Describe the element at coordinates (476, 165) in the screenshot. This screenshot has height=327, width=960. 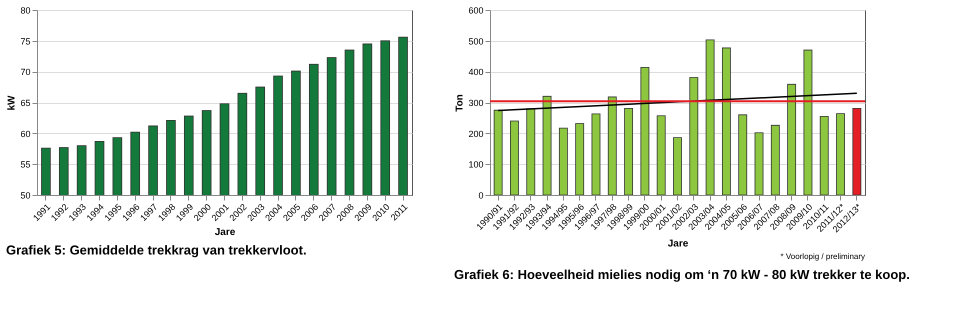
I see `y-tick-label: 100` at that location.